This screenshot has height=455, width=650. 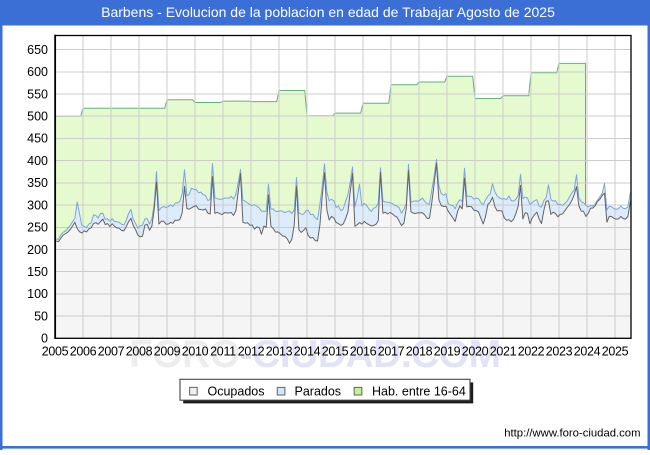 I want to click on svg-text: 2023, so click(x=559, y=352).